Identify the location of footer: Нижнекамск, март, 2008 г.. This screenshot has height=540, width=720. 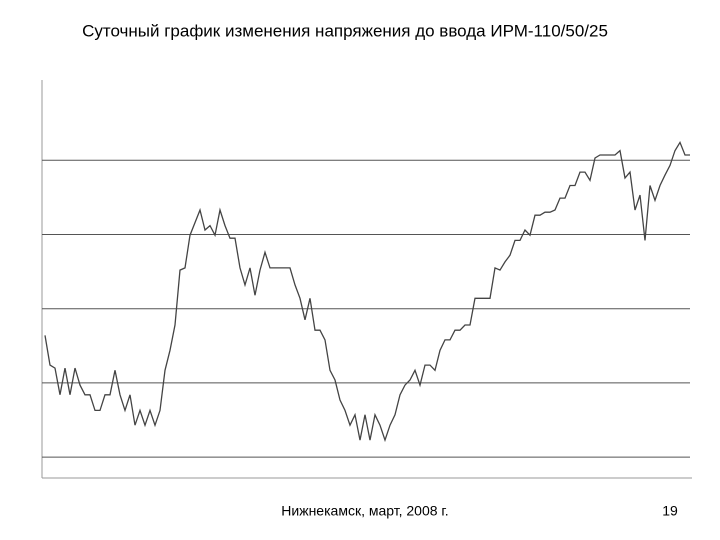
(364, 511).